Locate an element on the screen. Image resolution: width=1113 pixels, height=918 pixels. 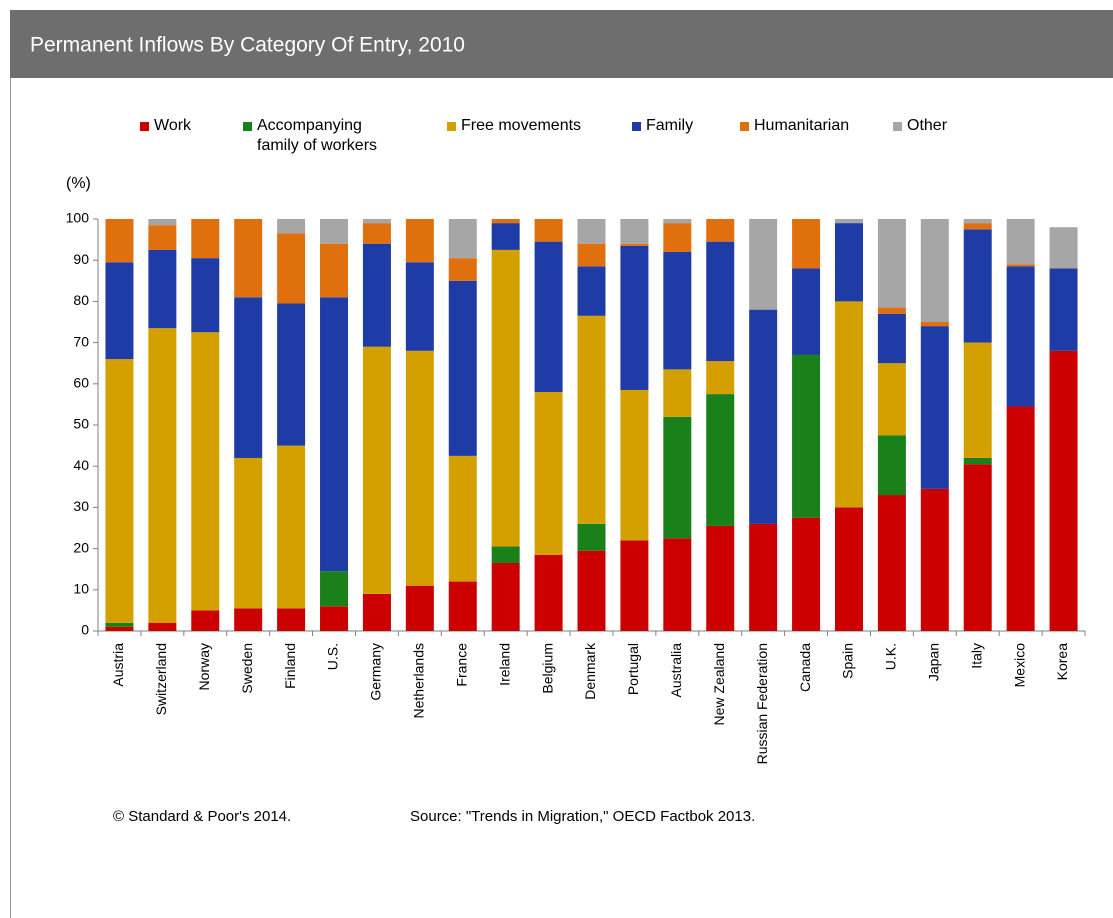
y-tick-label: 0 is located at coordinates (85, 630).